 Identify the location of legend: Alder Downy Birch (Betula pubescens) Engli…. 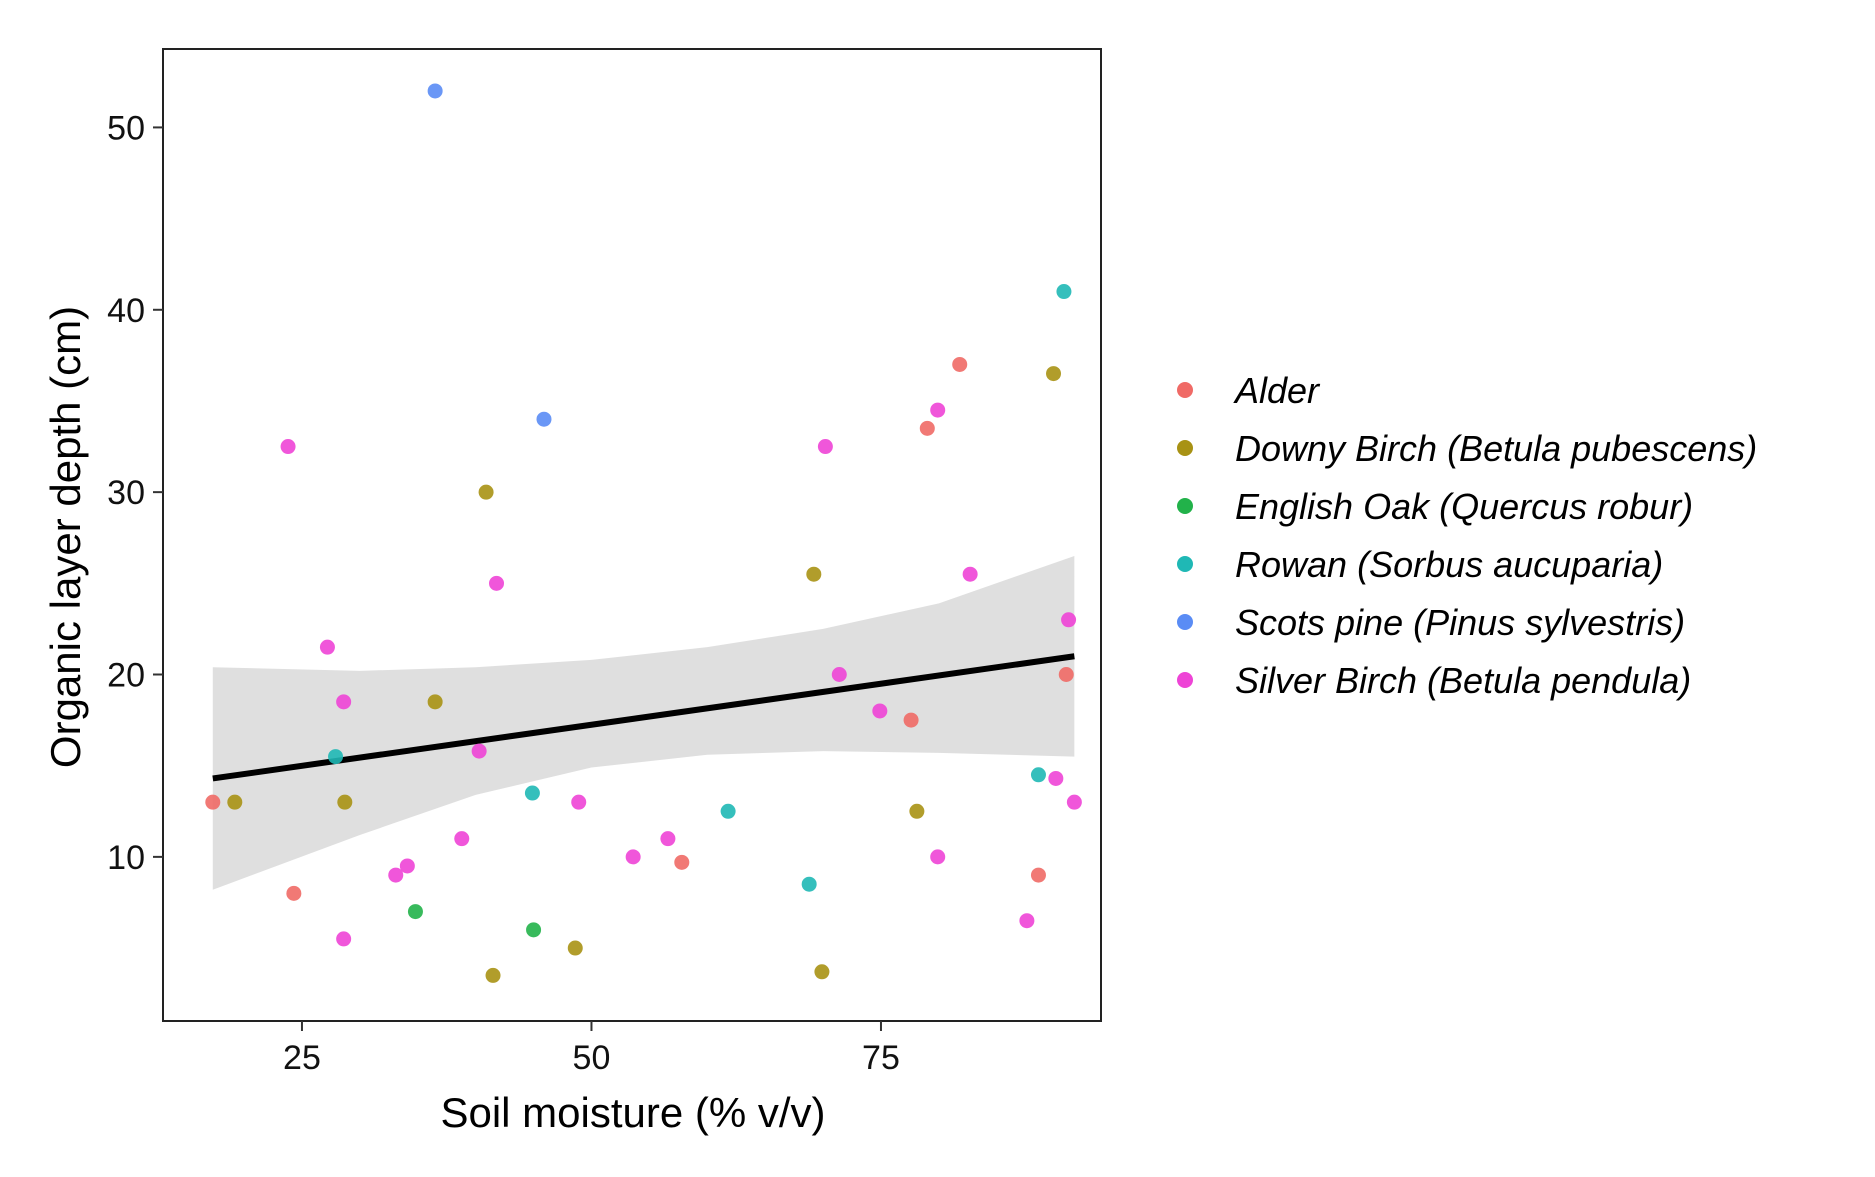
(1467, 535).